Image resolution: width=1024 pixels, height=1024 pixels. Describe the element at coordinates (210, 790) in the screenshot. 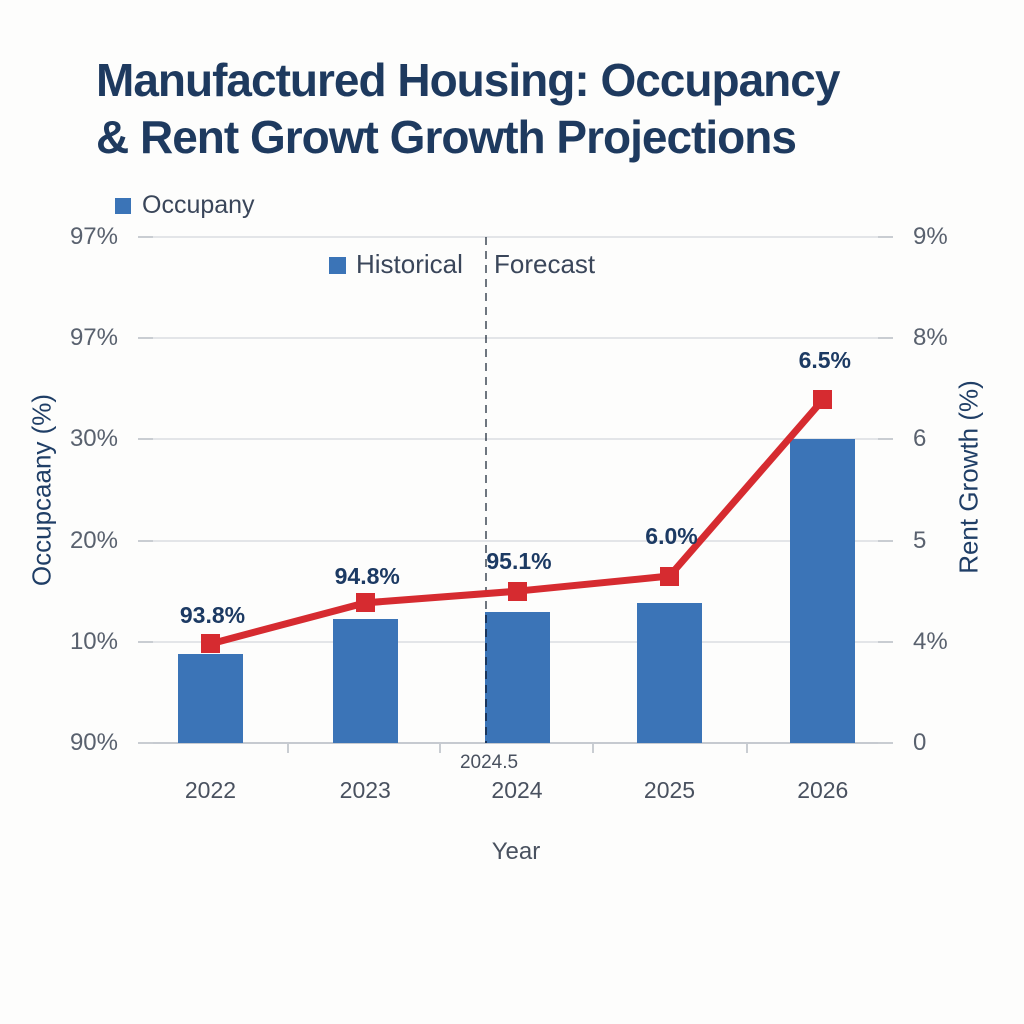

I see `xtick-label-2022: 2022` at that location.